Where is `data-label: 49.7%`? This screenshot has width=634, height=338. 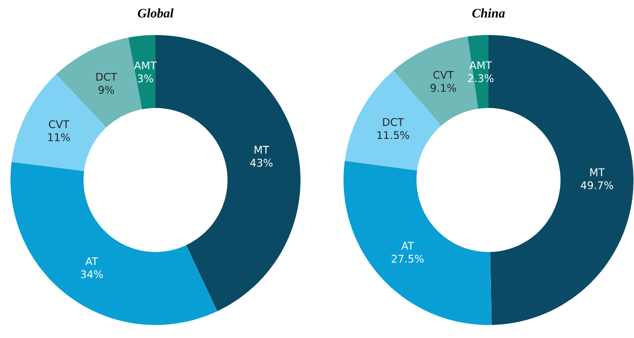
data-label: 49.7% is located at coordinates (597, 185).